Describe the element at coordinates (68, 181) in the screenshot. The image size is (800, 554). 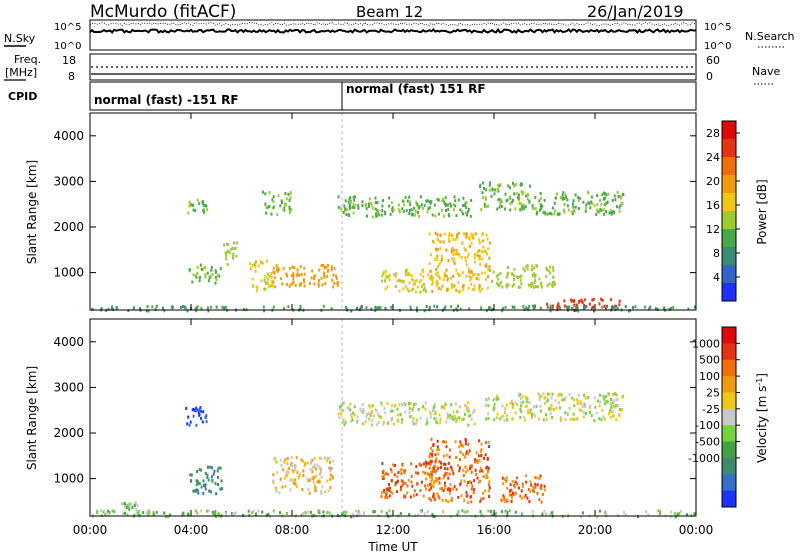
I see `power-ytick-label: 3000` at that location.